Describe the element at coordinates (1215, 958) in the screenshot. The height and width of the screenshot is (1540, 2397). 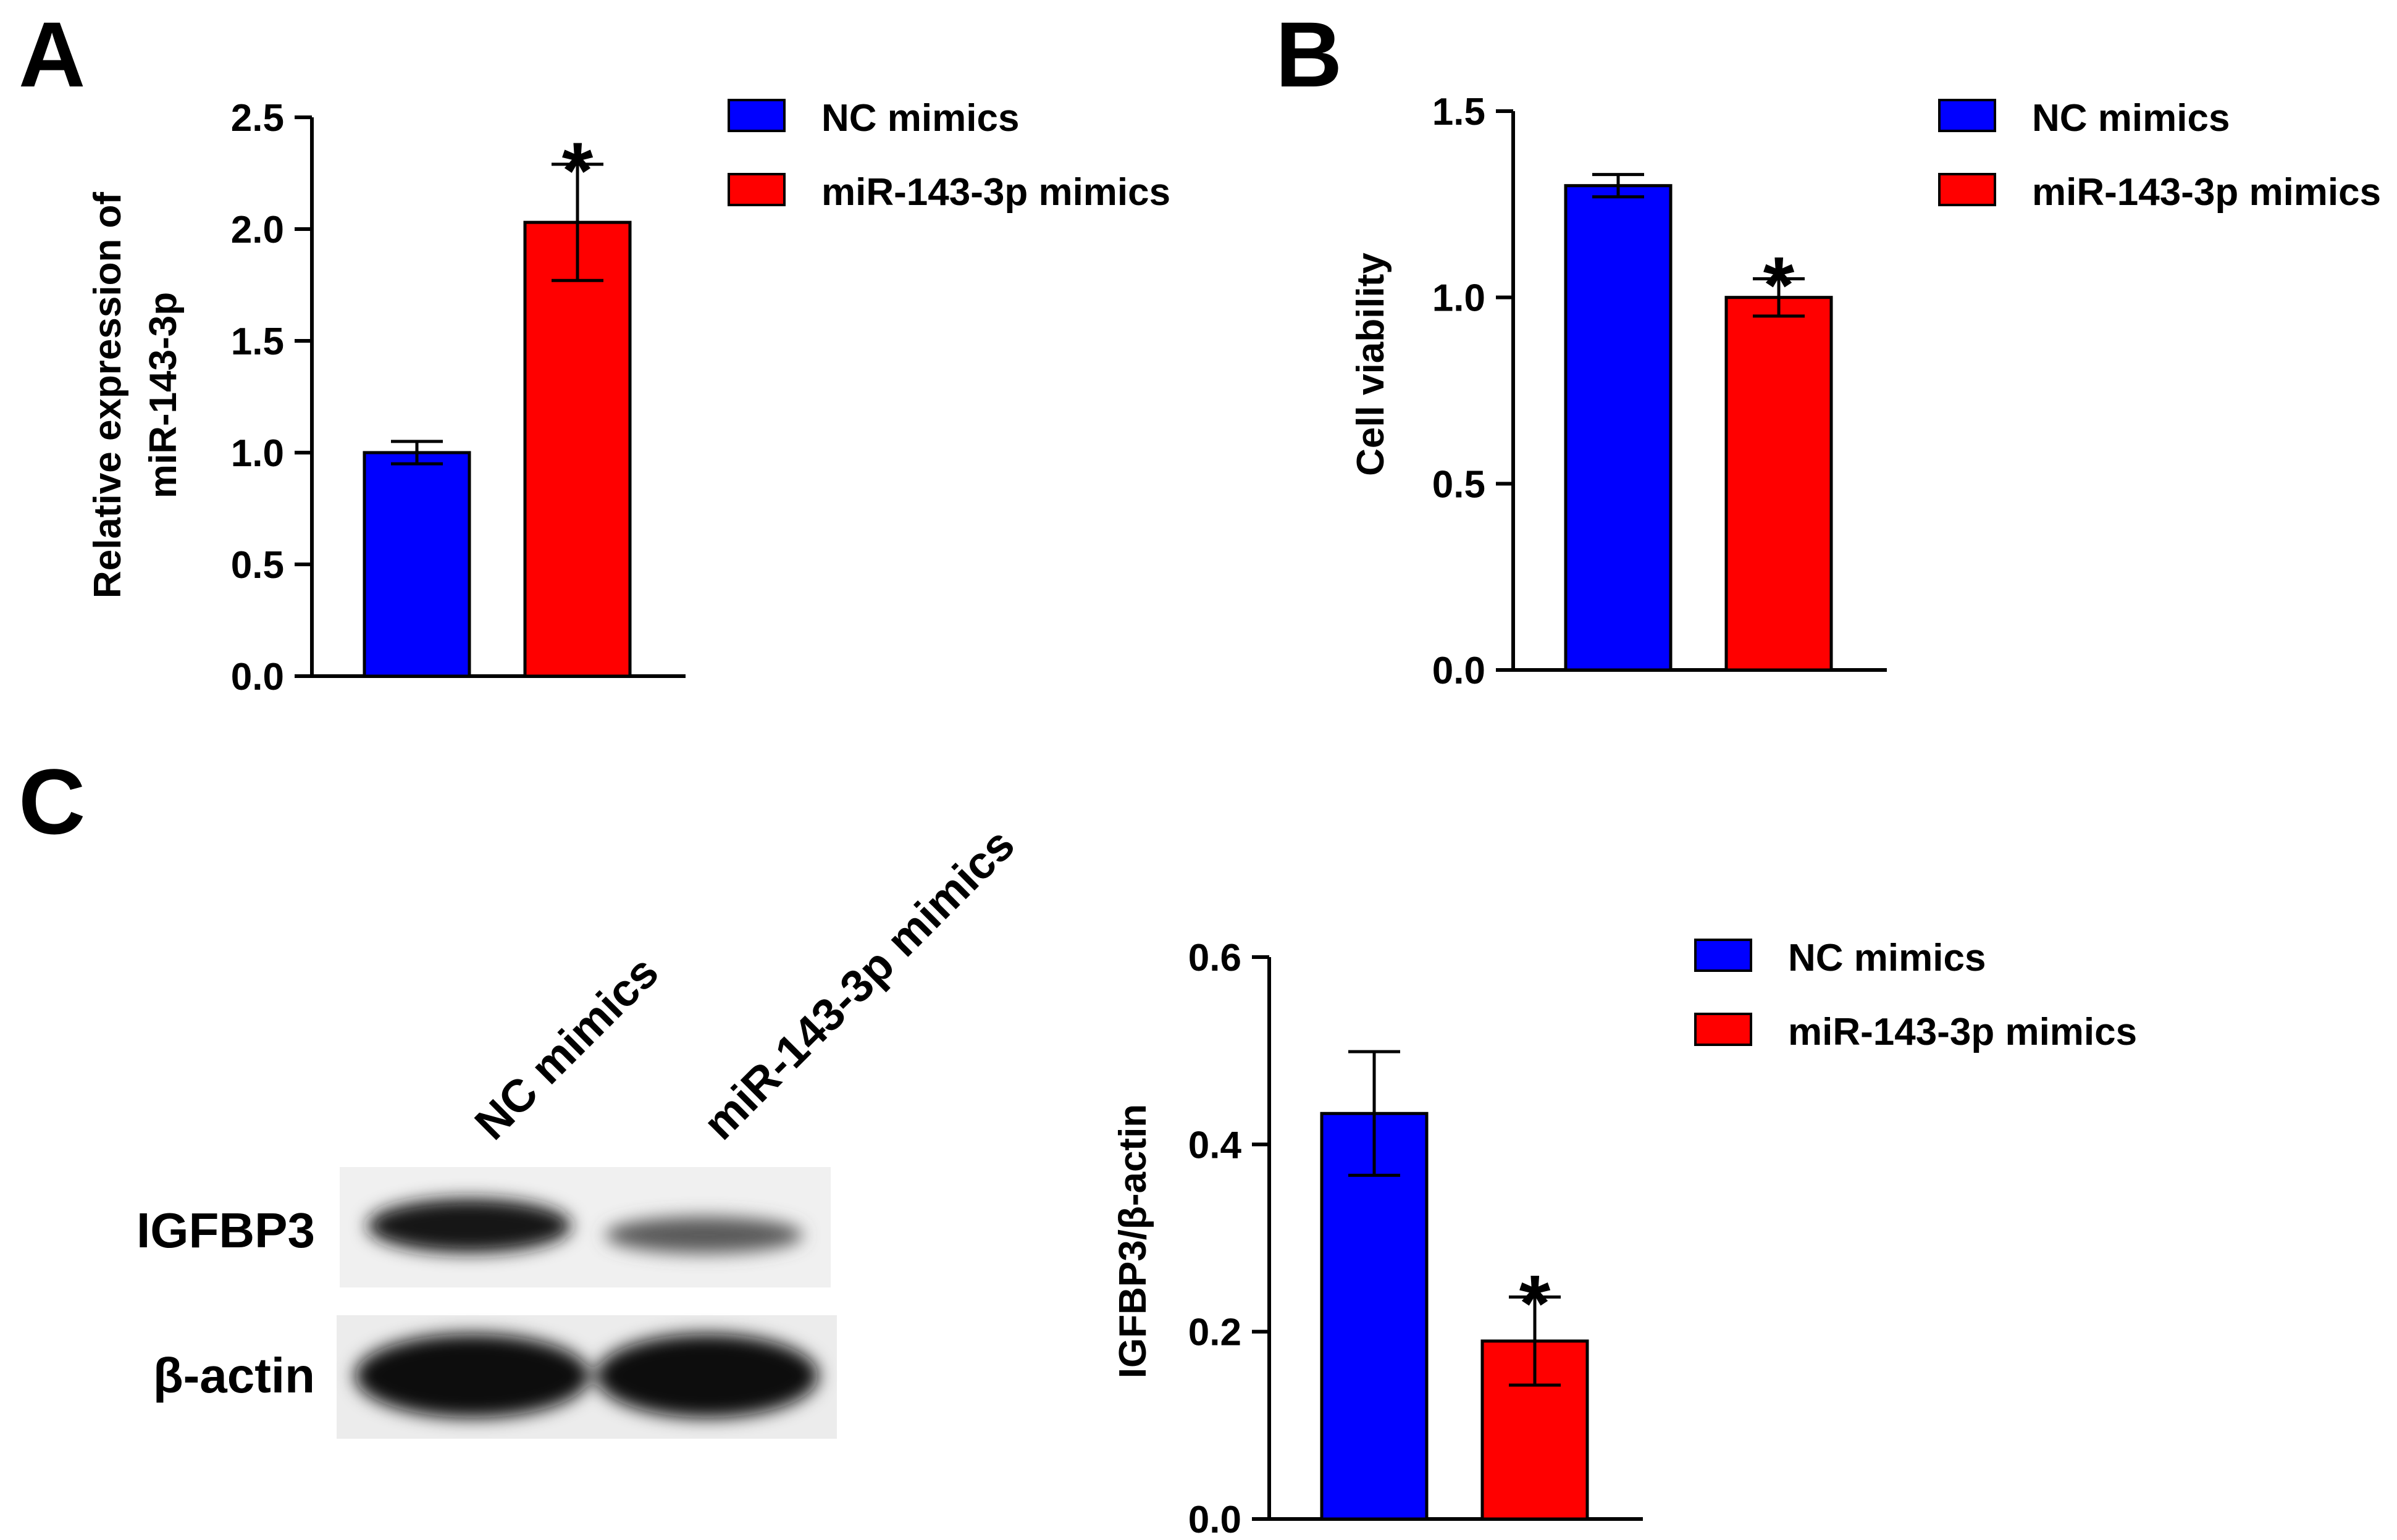
I see `y-tick-label-c-3: 0.6` at that location.